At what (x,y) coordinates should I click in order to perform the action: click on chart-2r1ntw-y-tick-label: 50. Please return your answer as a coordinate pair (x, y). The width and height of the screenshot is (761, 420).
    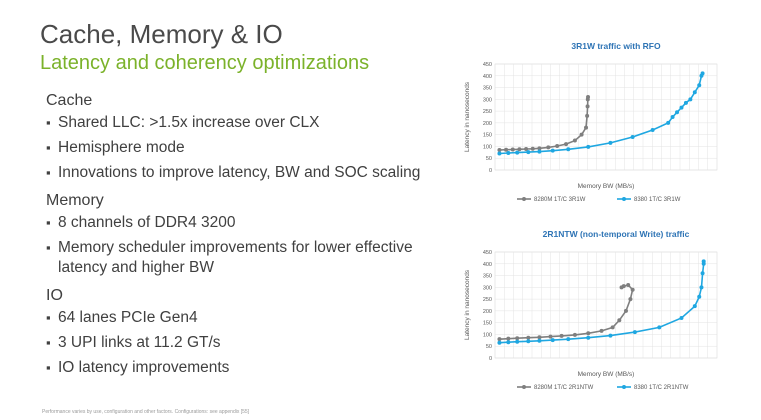
    Looking at the image, I should click on (489, 347).